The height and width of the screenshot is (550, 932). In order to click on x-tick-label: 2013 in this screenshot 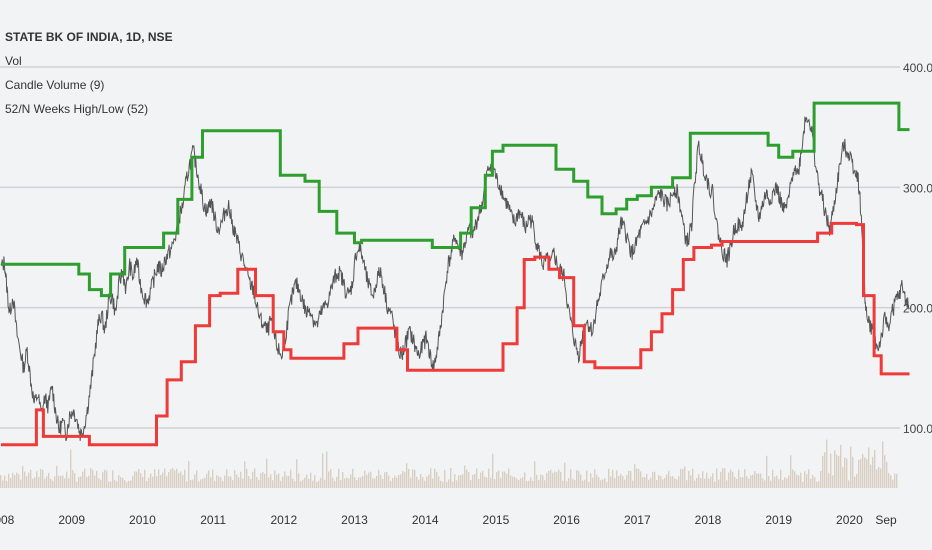, I will do `click(354, 520)`.